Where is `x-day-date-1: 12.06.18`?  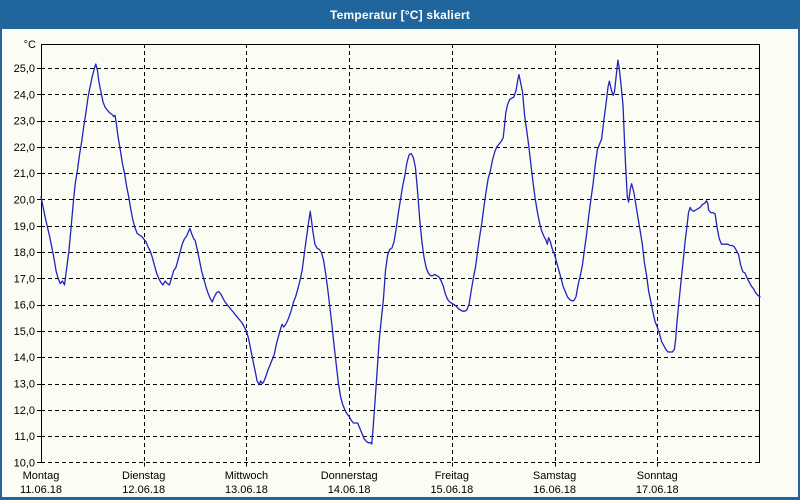 x-day-date-1: 12.06.18 is located at coordinates (143, 490).